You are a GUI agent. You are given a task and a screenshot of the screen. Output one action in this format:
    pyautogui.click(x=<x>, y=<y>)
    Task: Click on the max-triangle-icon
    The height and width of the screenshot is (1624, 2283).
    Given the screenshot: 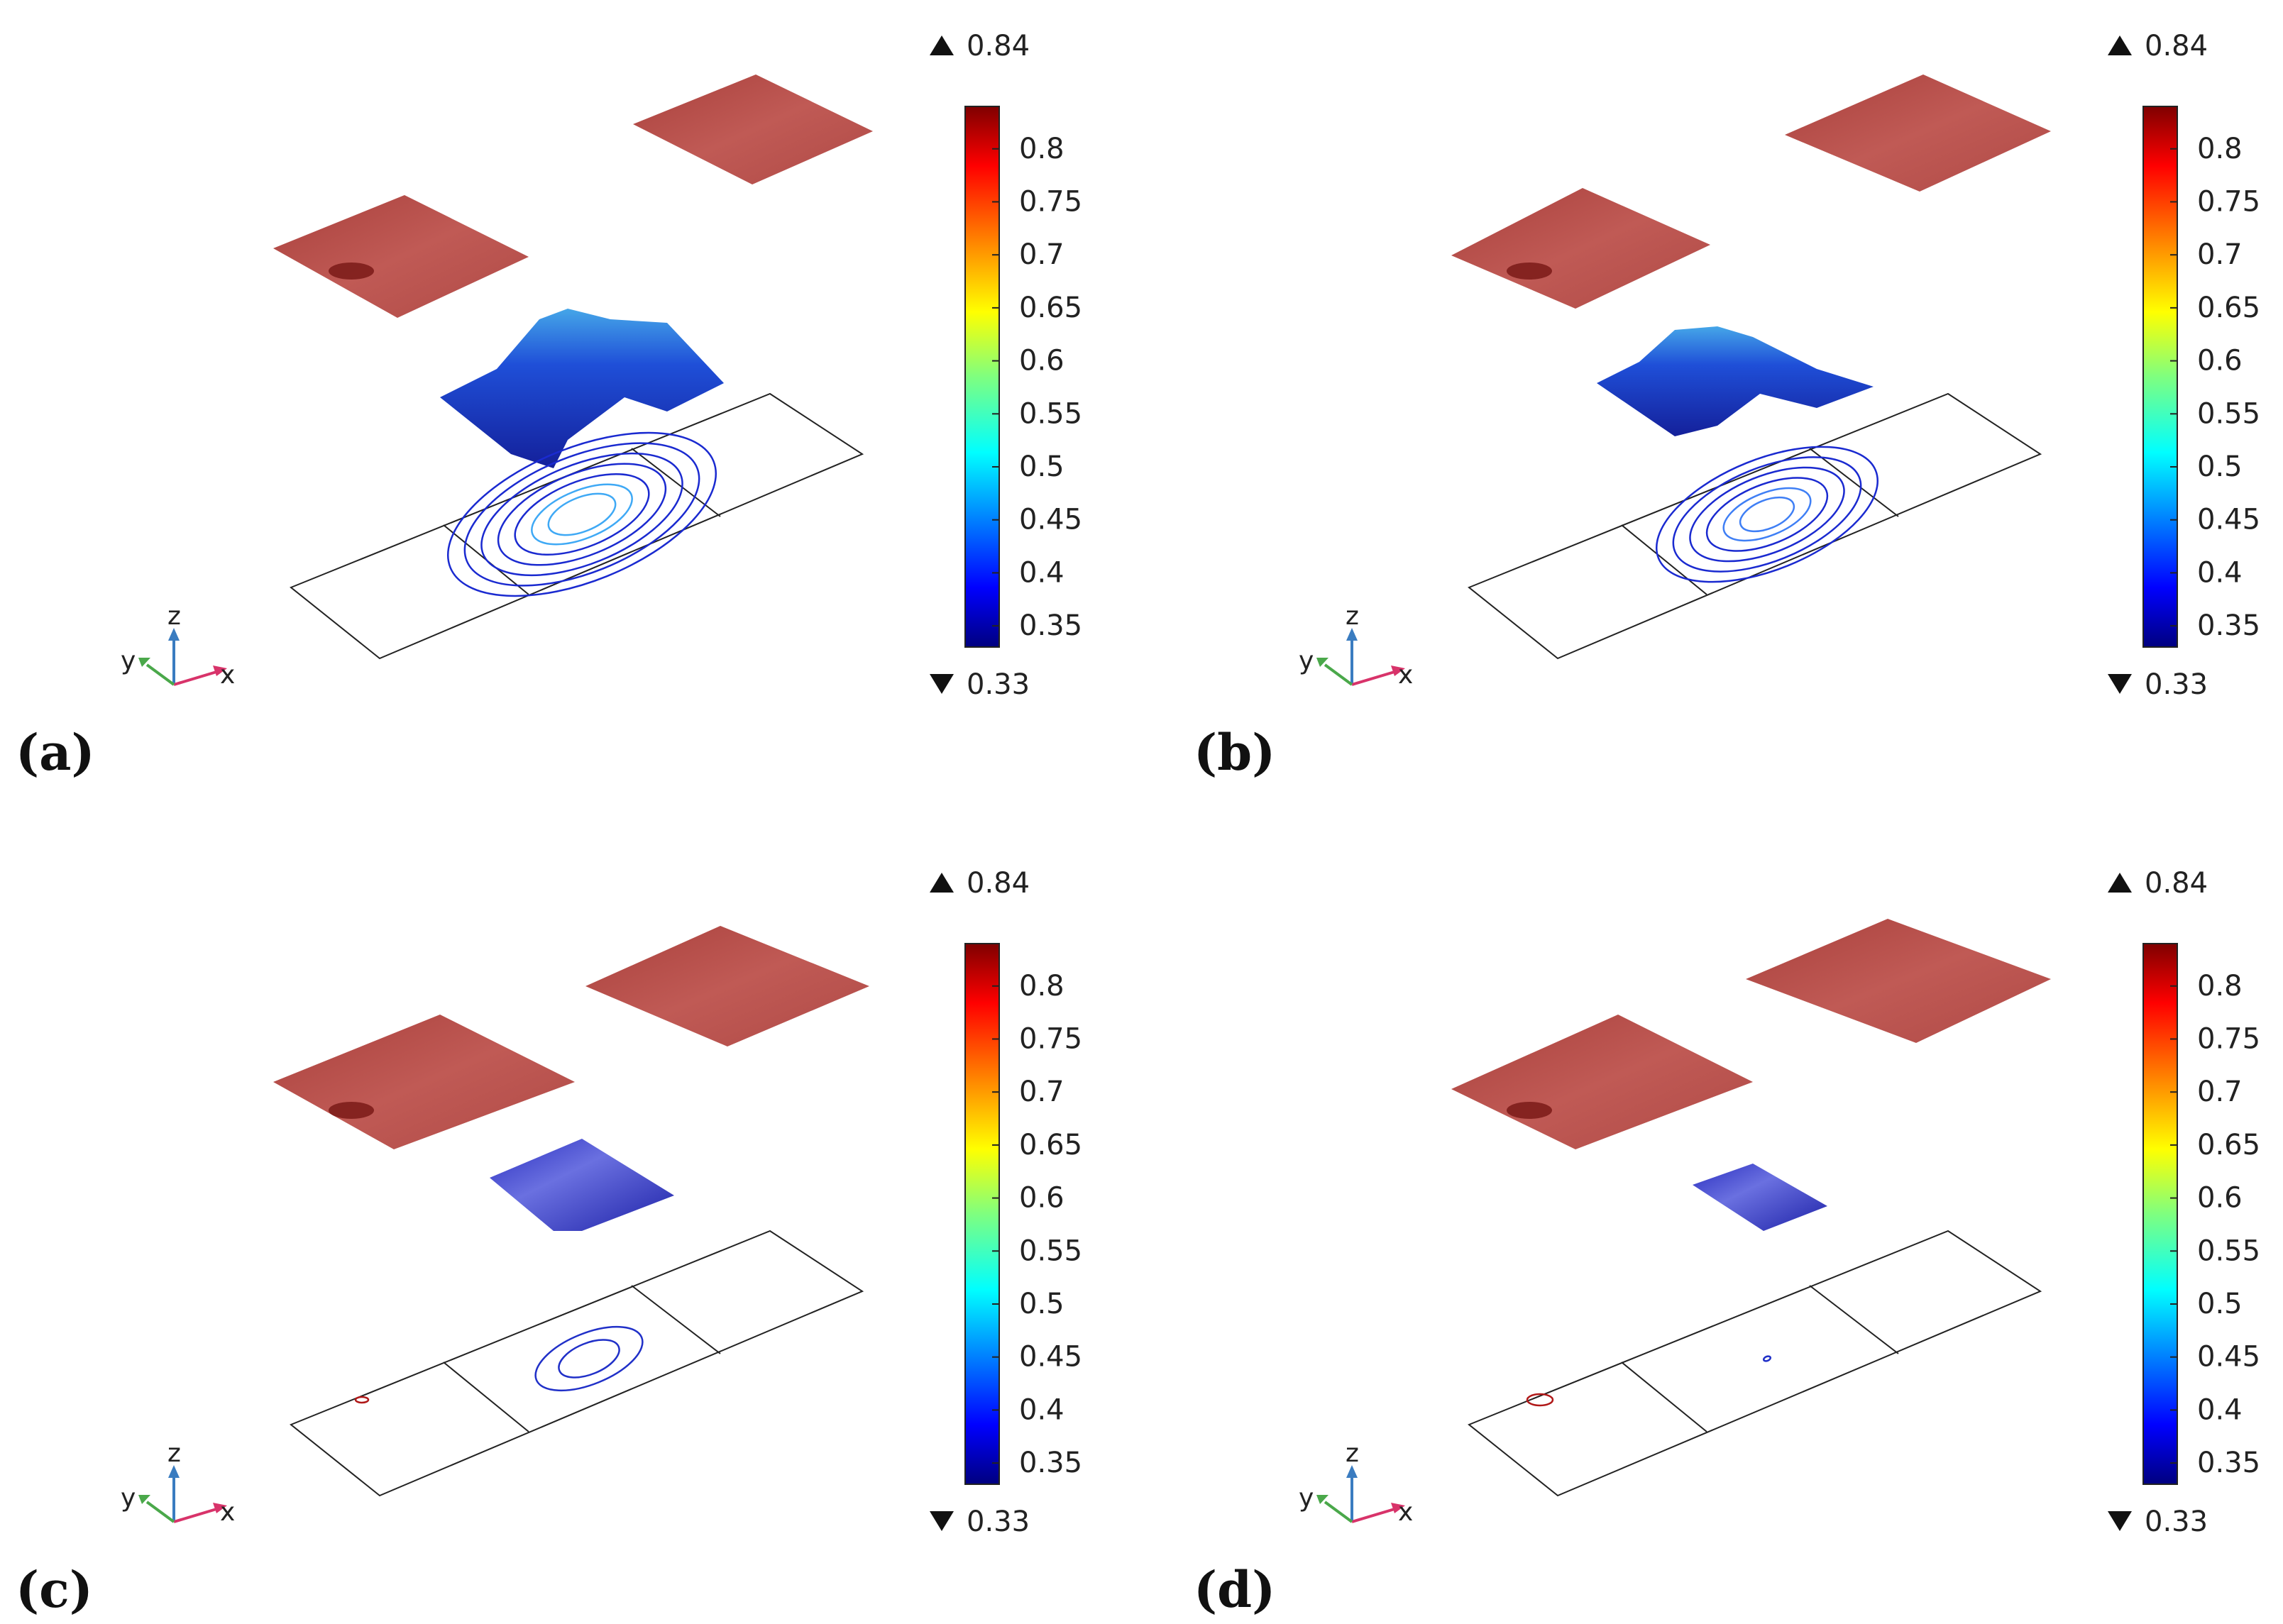 What is the action you would take?
    pyautogui.click(x=2120, y=883)
    